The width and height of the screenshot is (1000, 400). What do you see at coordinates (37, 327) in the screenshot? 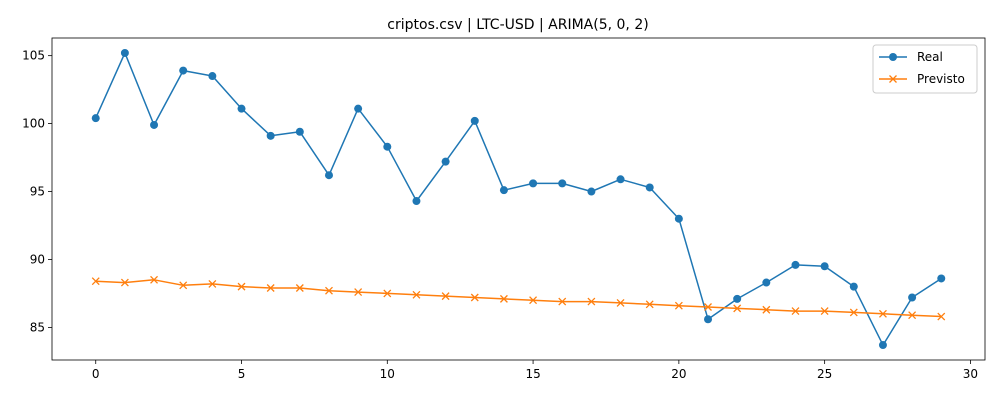
I see `y-tick-label: 85` at bounding box center [37, 327].